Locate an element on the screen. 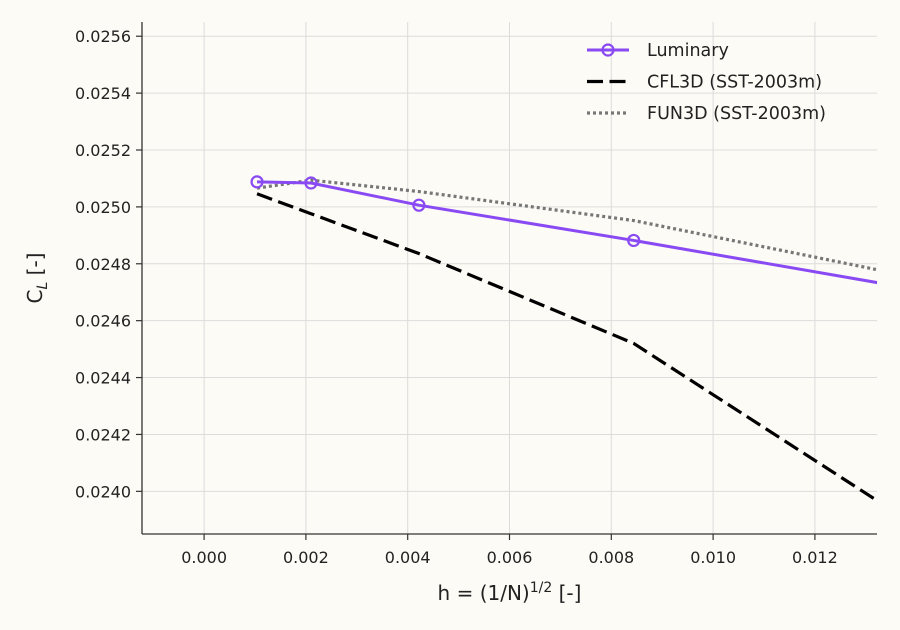  legend-marker is located at coordinates (608, 50).